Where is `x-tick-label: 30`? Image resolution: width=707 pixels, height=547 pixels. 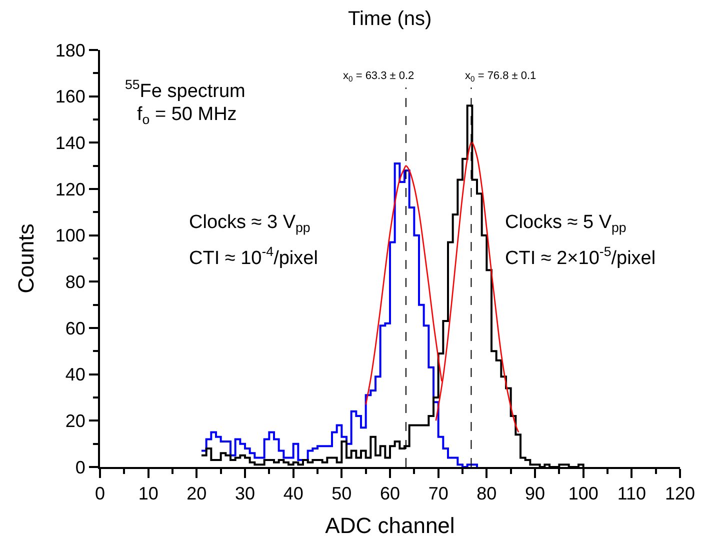
x-tick-label: 30 is located at coordinates (245, 494).